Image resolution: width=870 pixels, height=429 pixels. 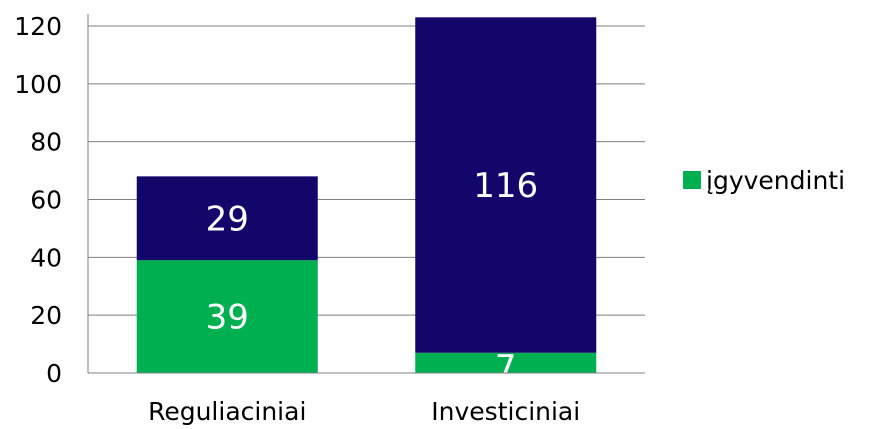 I want to click on legend: įgyvendinti, so click(x=764, y=180).